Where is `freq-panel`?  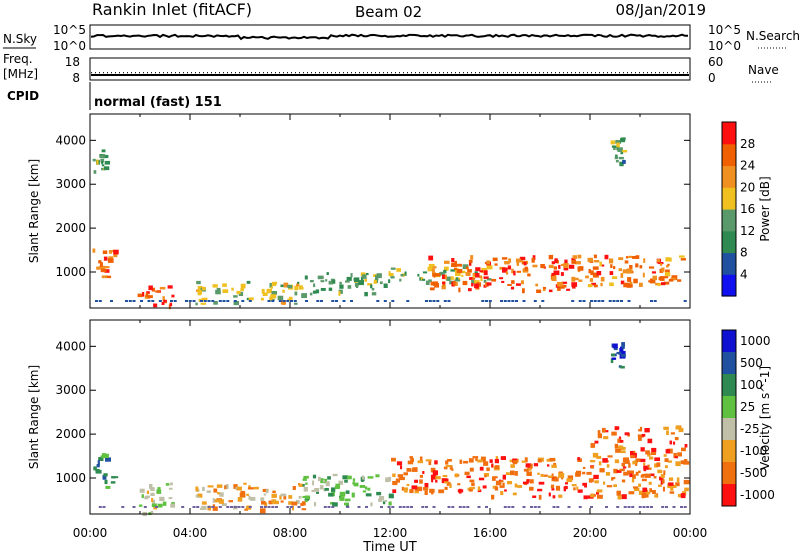 freq-panel is located at coordinates (390, 69).